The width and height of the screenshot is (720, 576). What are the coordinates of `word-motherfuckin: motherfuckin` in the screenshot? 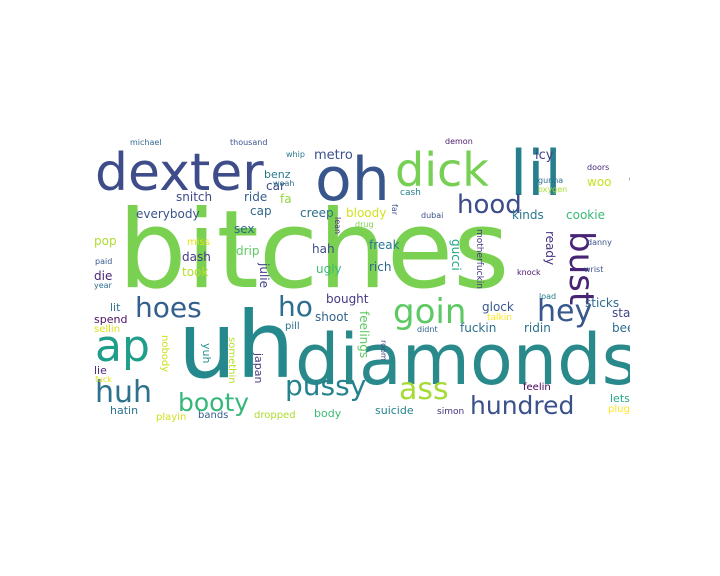 It's located at (479, 259).